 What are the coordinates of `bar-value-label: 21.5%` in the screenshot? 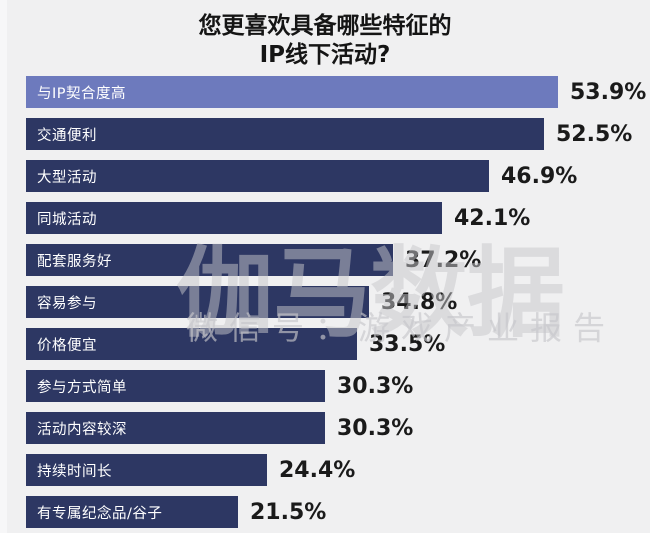 It's located at (288, 512).